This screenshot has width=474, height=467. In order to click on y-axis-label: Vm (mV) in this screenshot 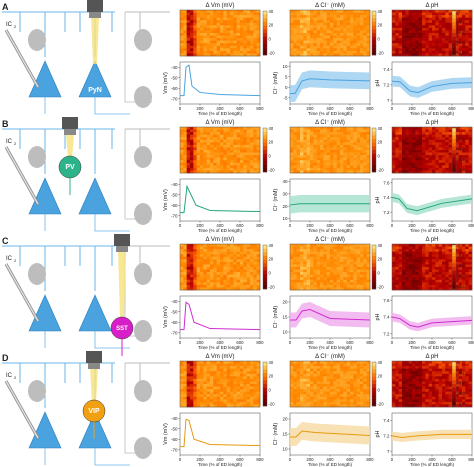, I will do `click(166, 200)`.